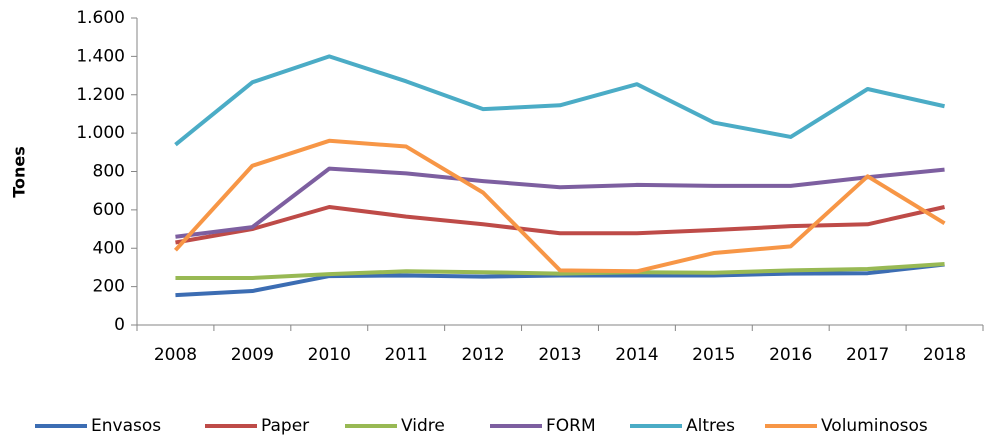 Image resolution: width=984 pixels, height=441 pixels. Describe the element at coordinates (109, 287) in the screenshot. I see `y-tick-label: 200` at that location.